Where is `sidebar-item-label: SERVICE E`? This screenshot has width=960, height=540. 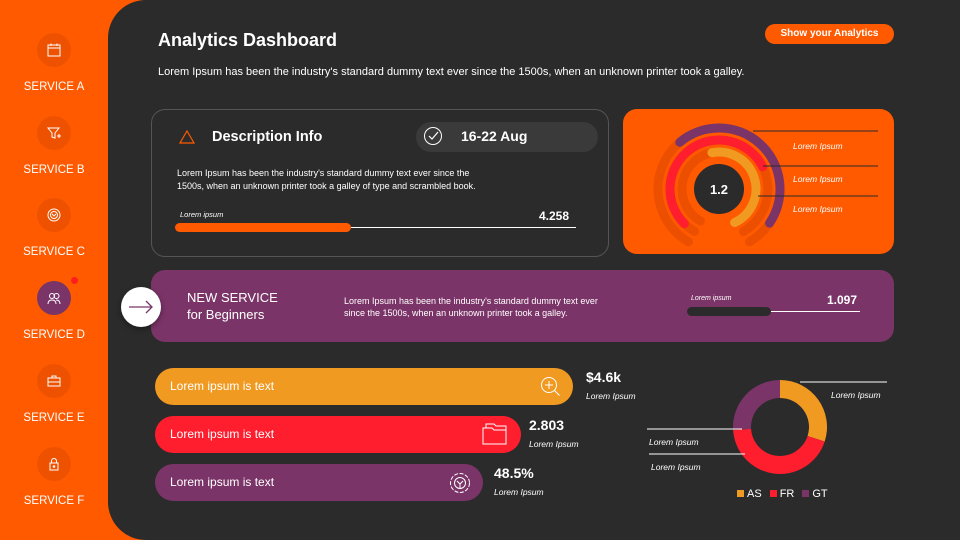 sidebar-item-label: SERVICE E is located at coordinates (54, 418).